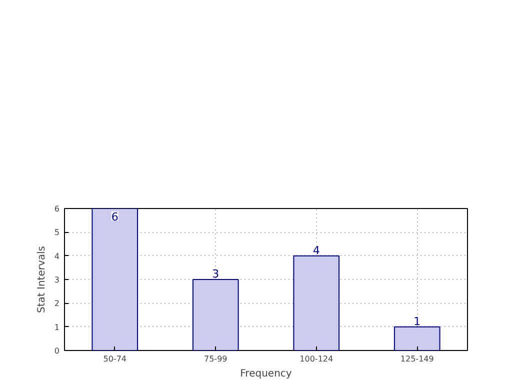  What do you see at coordinates (216, 274) in the screenshot?
I see `data-label: 3` at bounding box center [216, 274].